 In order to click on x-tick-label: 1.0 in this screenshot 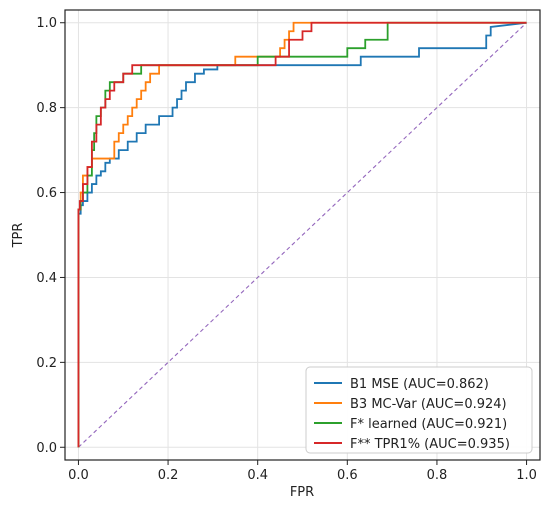, I will do `click(526, 475)`.